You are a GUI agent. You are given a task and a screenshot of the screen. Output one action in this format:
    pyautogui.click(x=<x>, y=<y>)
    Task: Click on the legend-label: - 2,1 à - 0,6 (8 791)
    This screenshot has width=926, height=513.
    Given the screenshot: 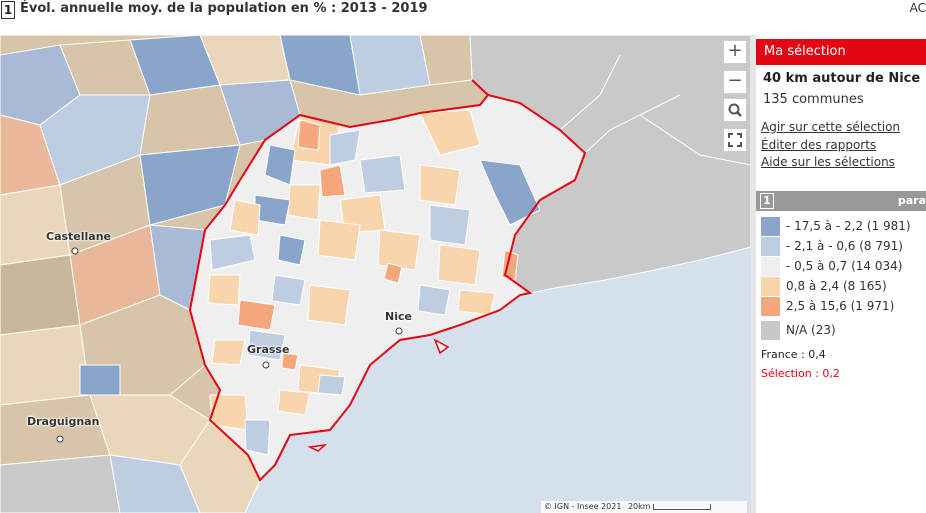 What is the action you would take?
    pyautogui.click(x=844, y=246)
    